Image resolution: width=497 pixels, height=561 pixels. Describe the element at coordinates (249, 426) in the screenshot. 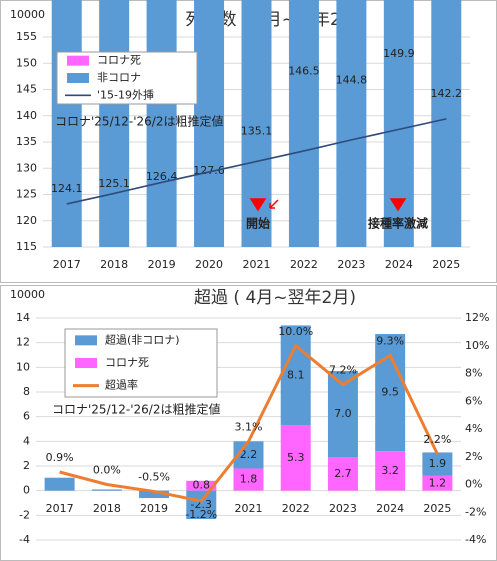

I see `data-label: 3.1%` at that location.